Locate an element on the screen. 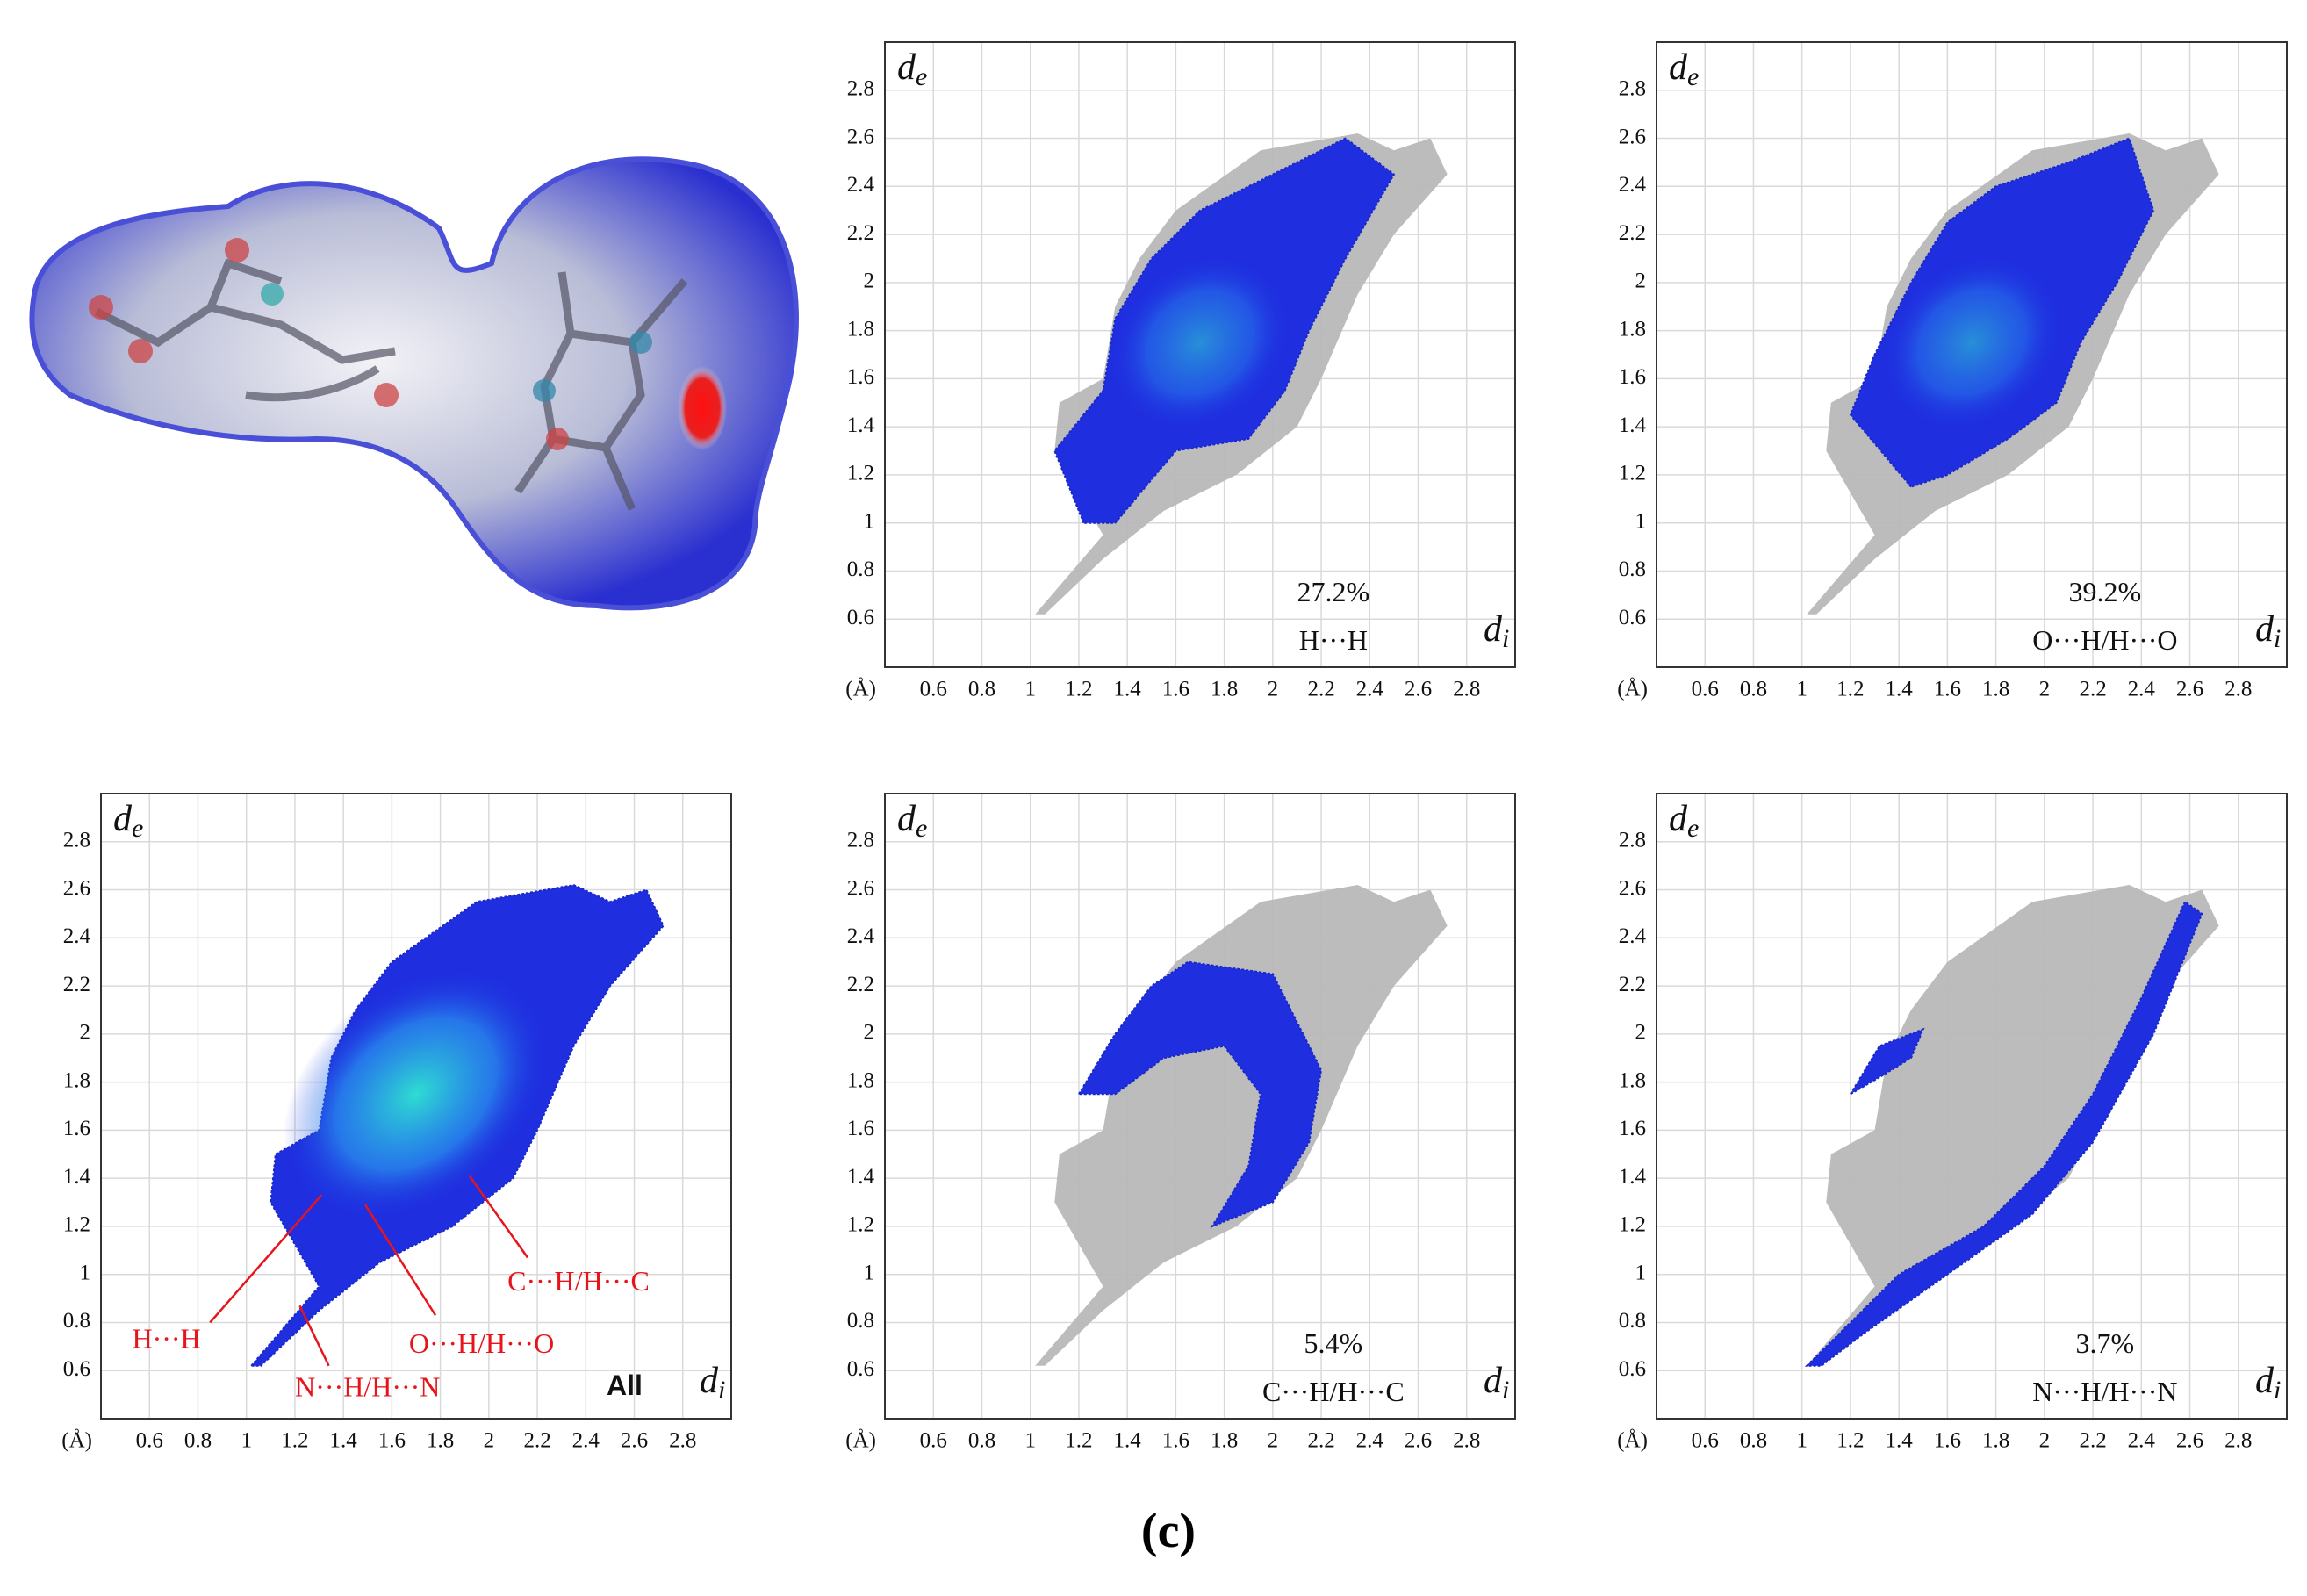 The width and height of the screenshot is (2307, 1596). percent-label: 39.2% is located at coordinates (2105, 591).